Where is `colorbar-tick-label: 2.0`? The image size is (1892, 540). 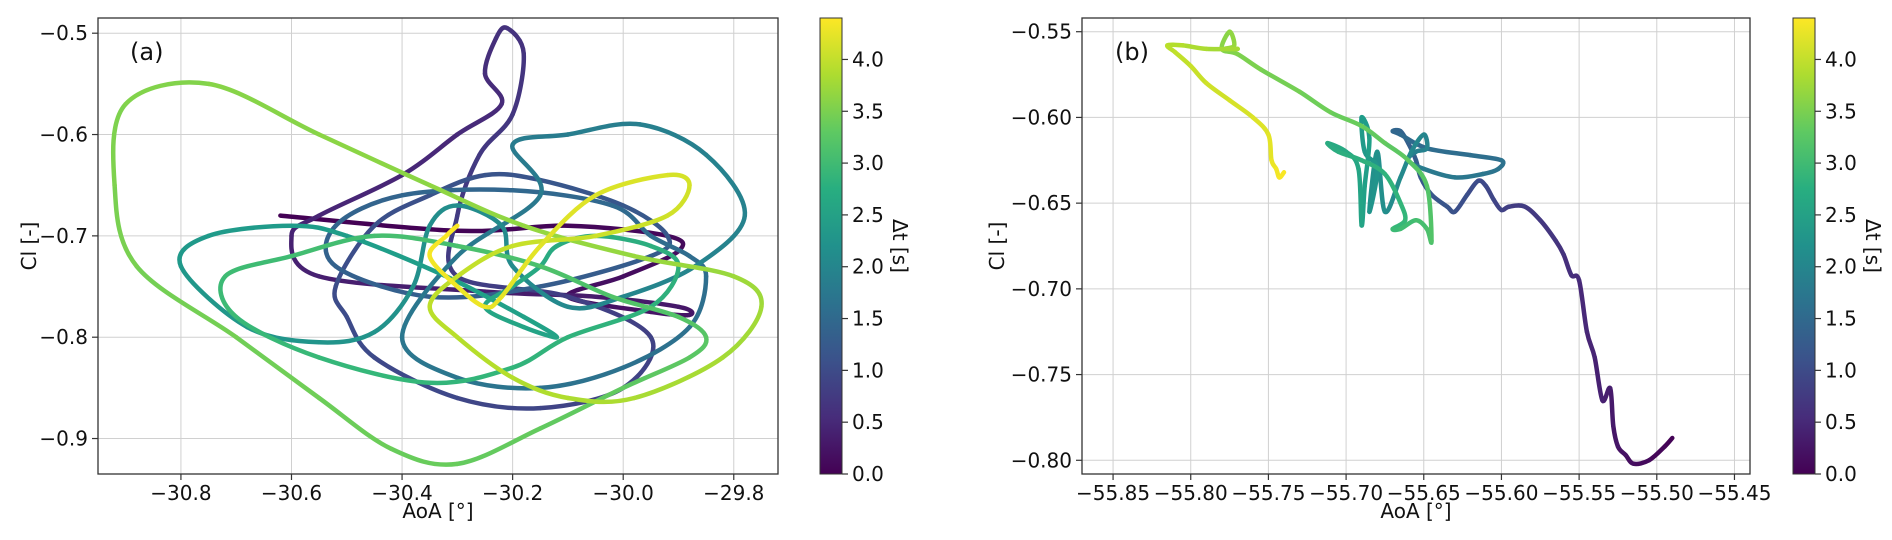
colorbar-tick-label: 2.0 is located at coordinates (868, 267).